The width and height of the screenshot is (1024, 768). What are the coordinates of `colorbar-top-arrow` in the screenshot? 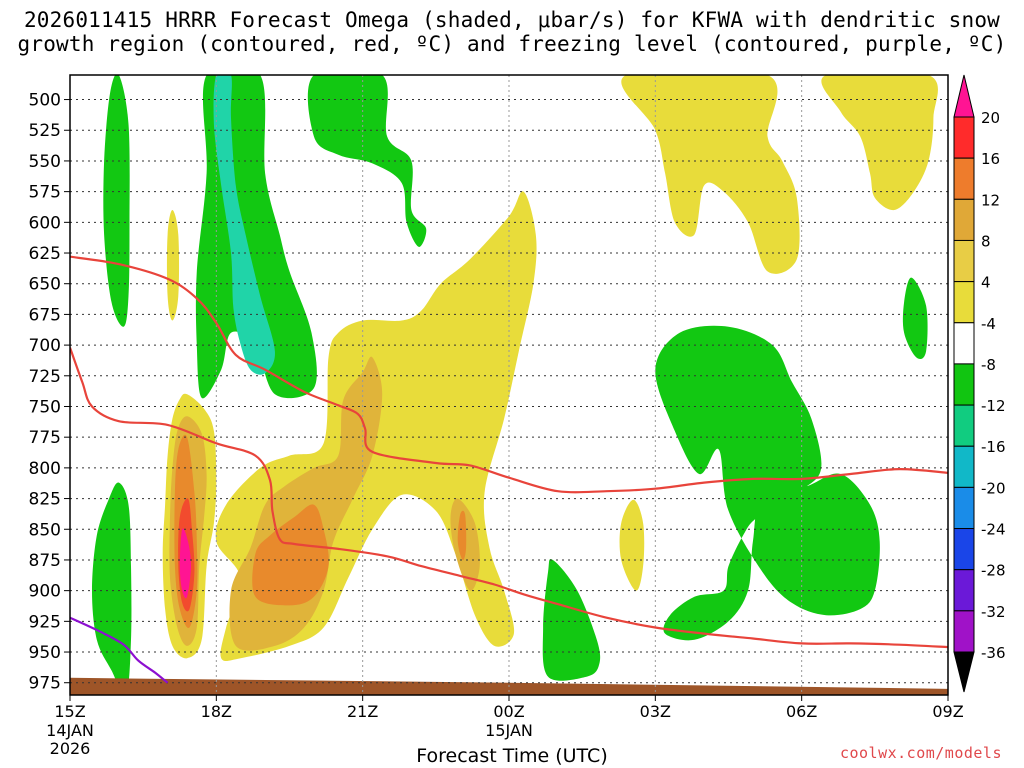 It's located at (964, 96).